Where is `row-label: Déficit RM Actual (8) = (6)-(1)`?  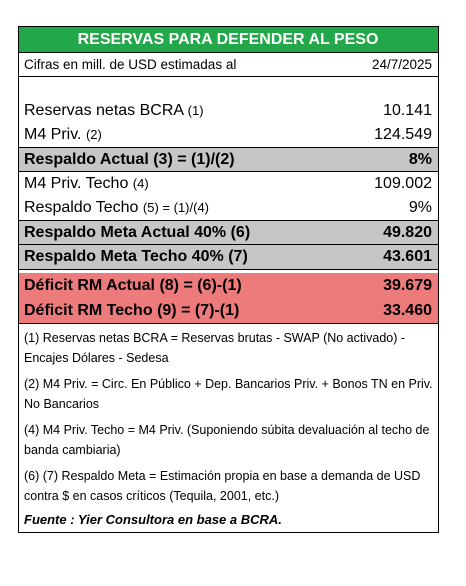 row-label: Déficit RM Actual (8) = (6)-(1) is located at coordinates (133, 286).